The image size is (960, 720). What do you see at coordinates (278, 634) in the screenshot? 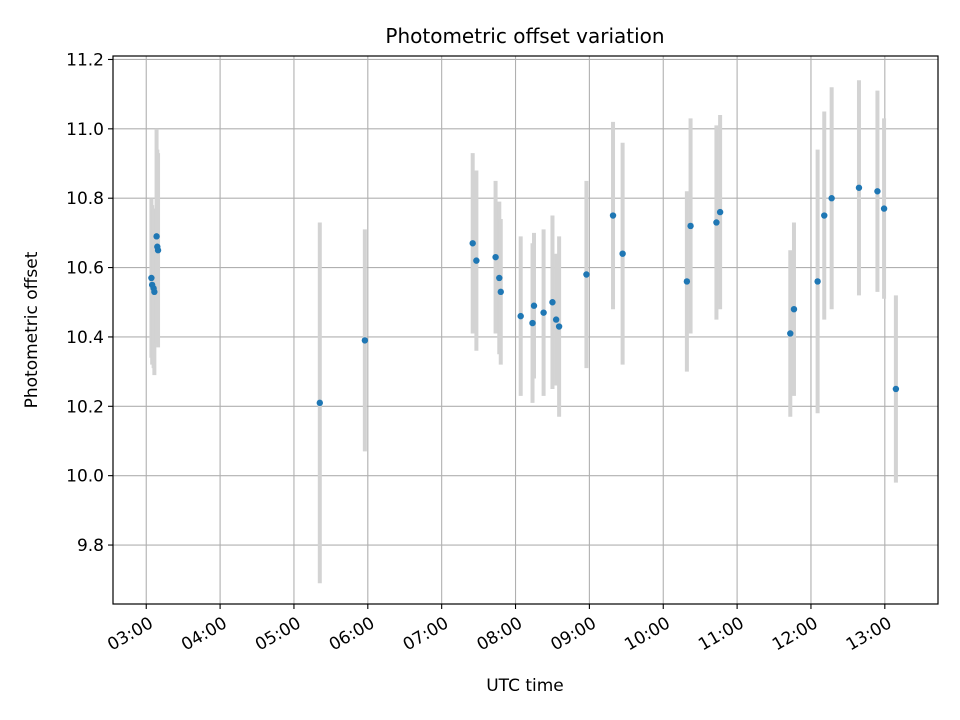
I see `x-tick-label: 05:00` at bounding box center [278, 634].